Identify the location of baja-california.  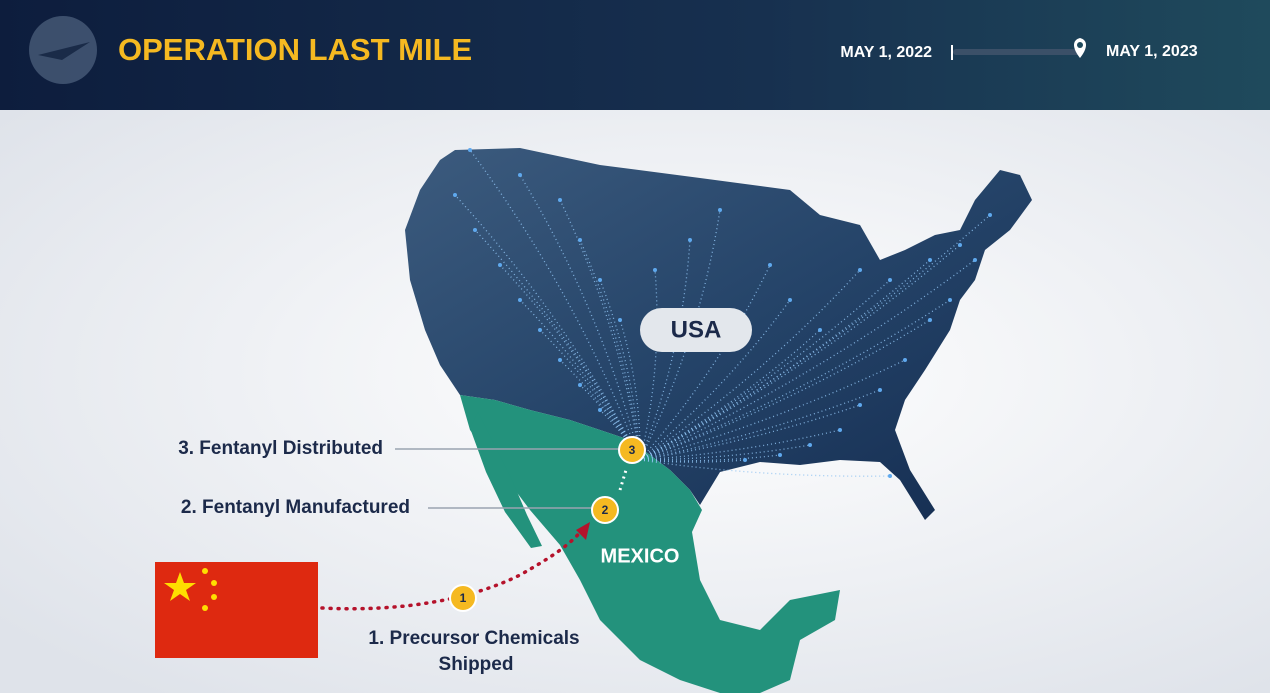
(506, 480).